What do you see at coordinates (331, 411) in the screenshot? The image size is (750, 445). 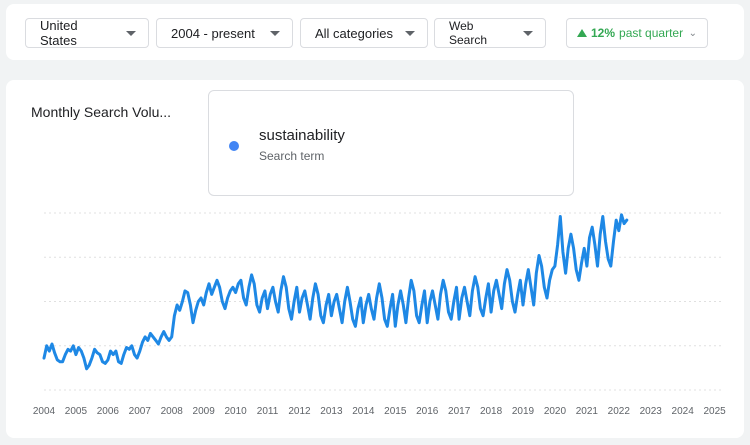 I see `x-tick-label: 2013` at bounding box center [331, 411].